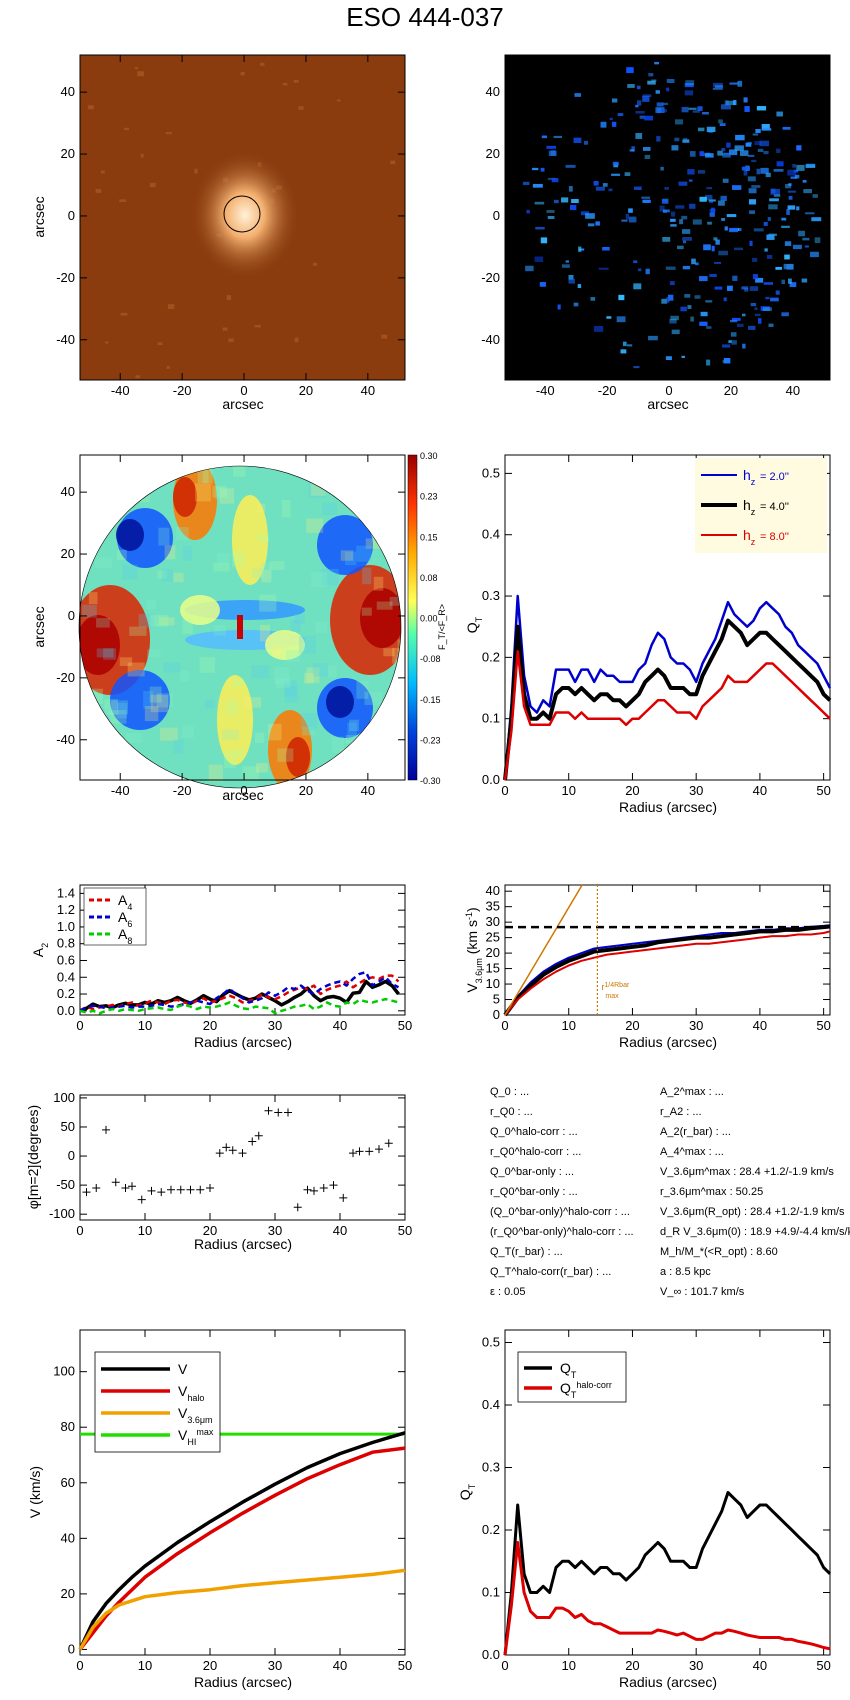  Describe the element at coordinates (490, 277) in the screenshot. I see `y-tick-label: -20` at that location.